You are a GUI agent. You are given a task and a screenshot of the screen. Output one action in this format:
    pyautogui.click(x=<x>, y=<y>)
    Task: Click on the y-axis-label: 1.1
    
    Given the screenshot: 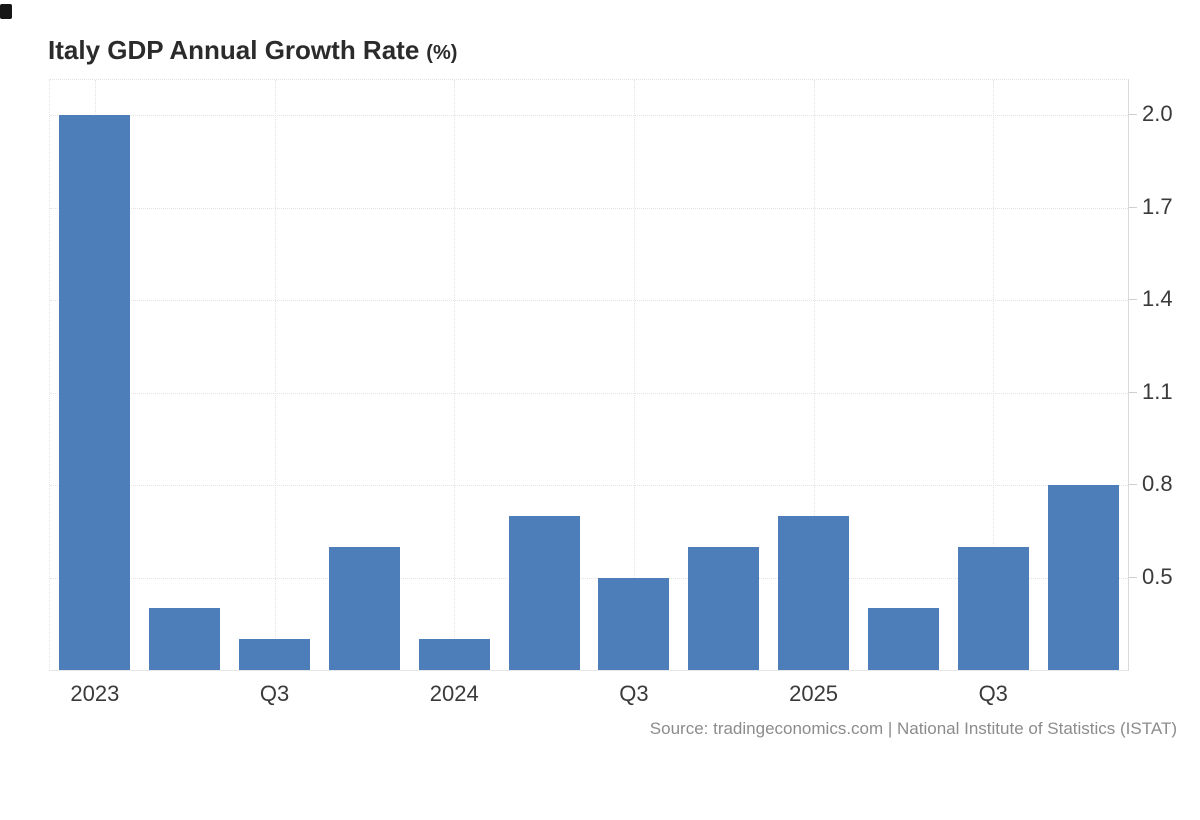 What is the action you would take?
    pyautogui.click(x=1157, y=391)
    